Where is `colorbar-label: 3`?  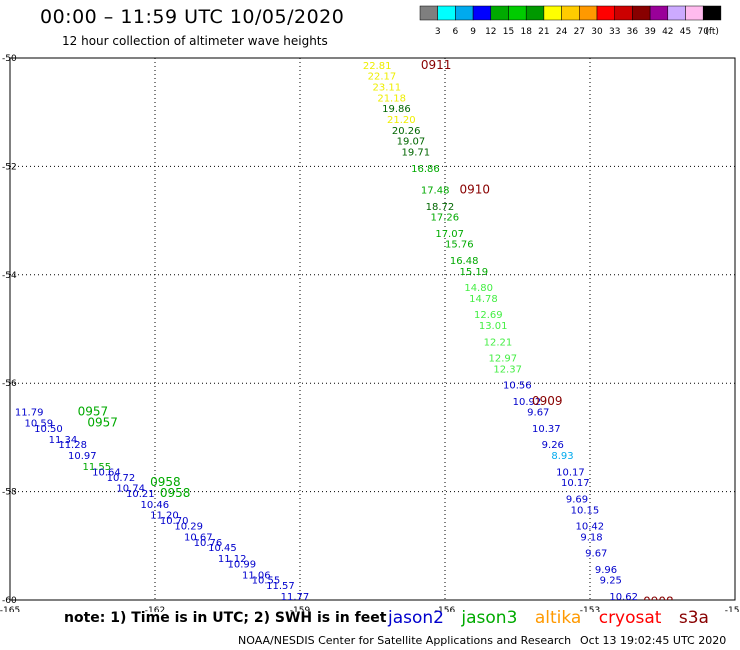 colorbar-label: 3 is located at coordinates (438, 32).